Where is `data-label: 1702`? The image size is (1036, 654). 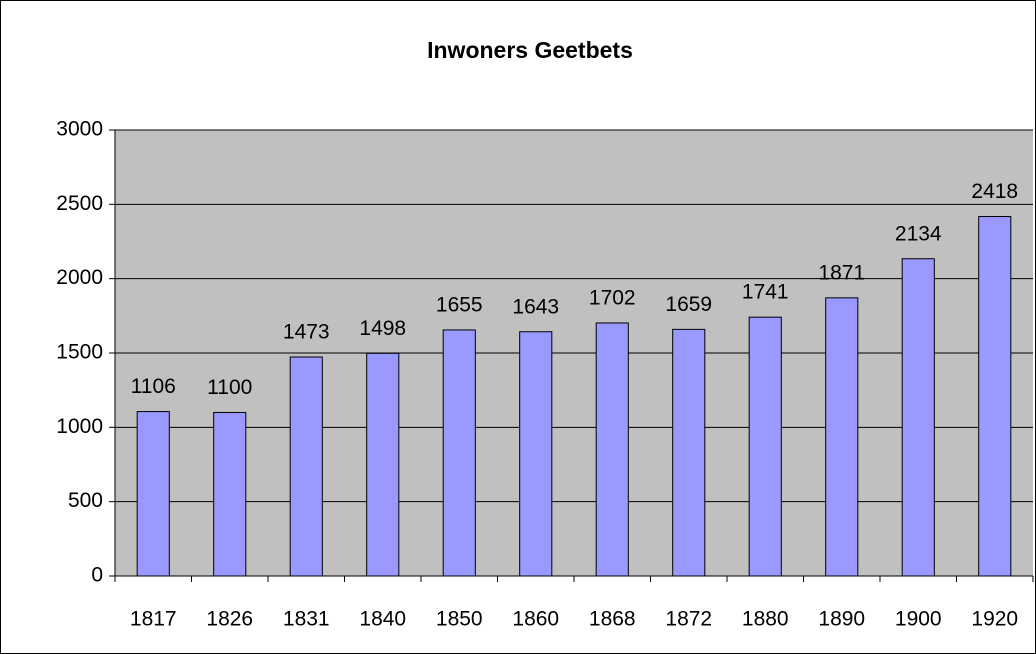
data-label: 1702 is located at coordinates (612, 298).